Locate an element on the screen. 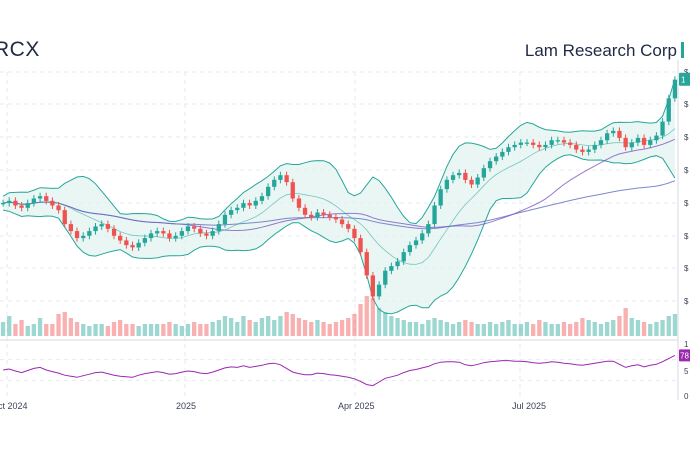 The width and height of the screenshot is (690, 450). company-name: Lam Research Corp is located at coordinates (604, 51).